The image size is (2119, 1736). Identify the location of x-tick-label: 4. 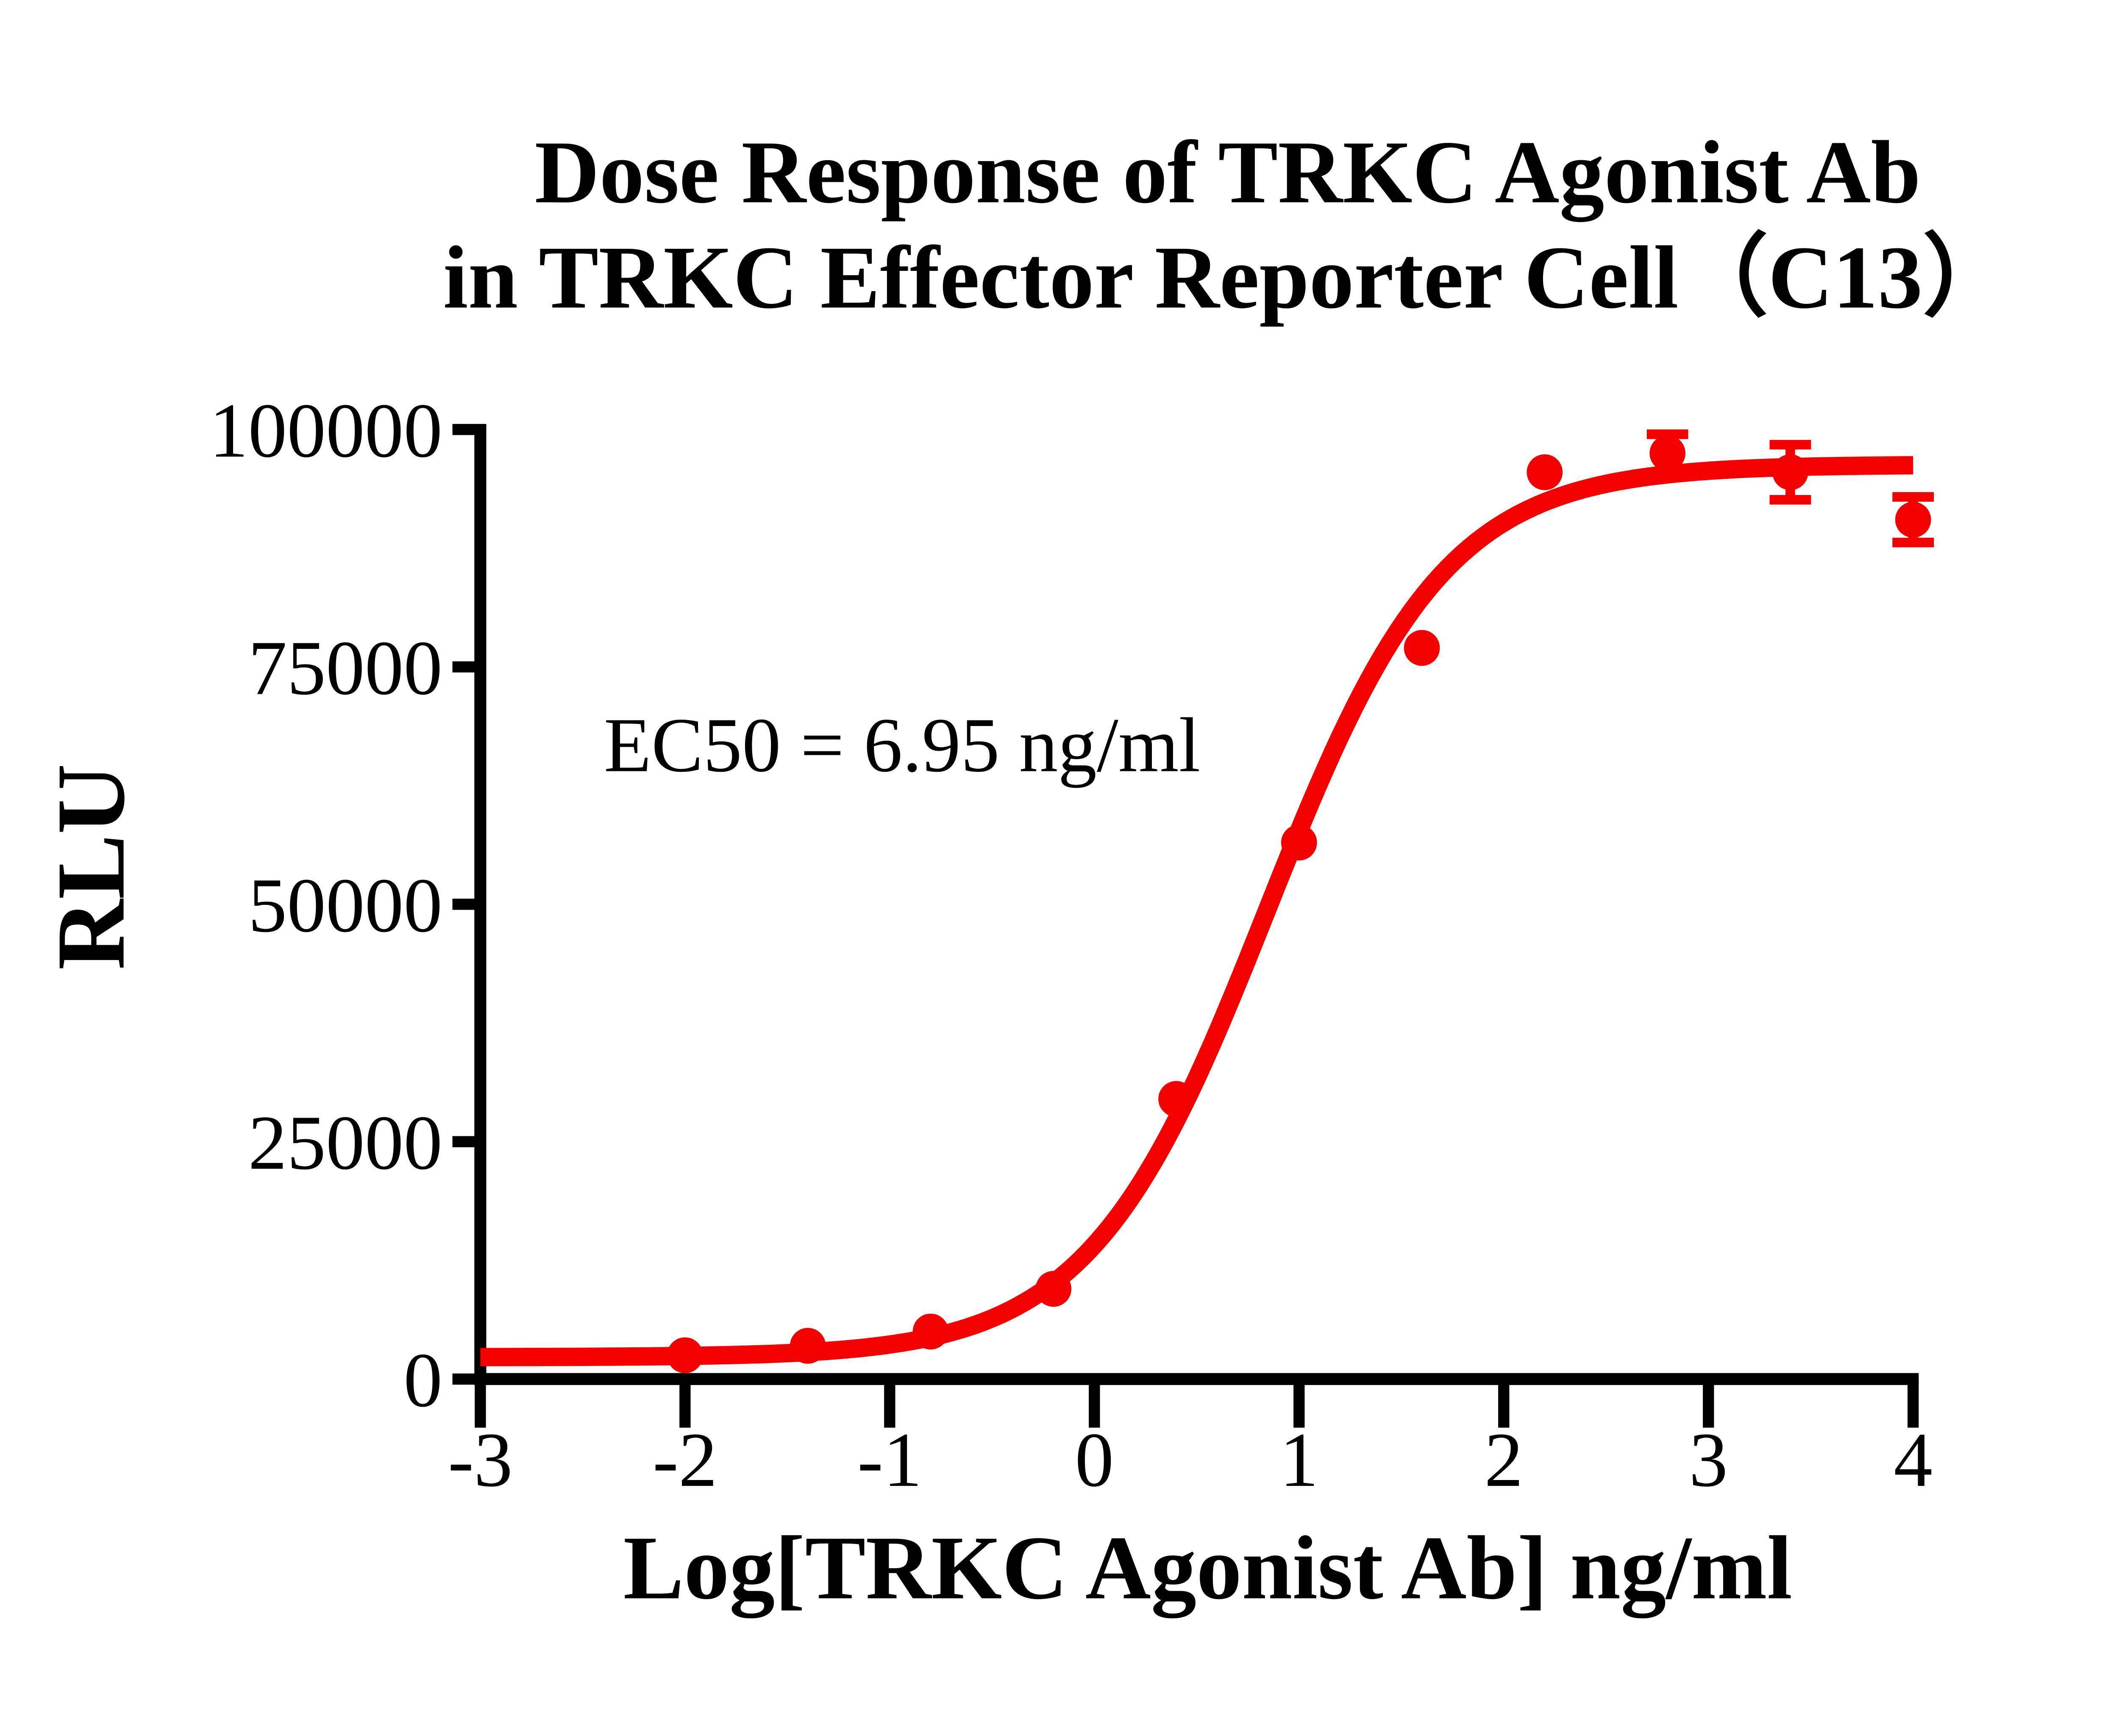
(1914, 1460).